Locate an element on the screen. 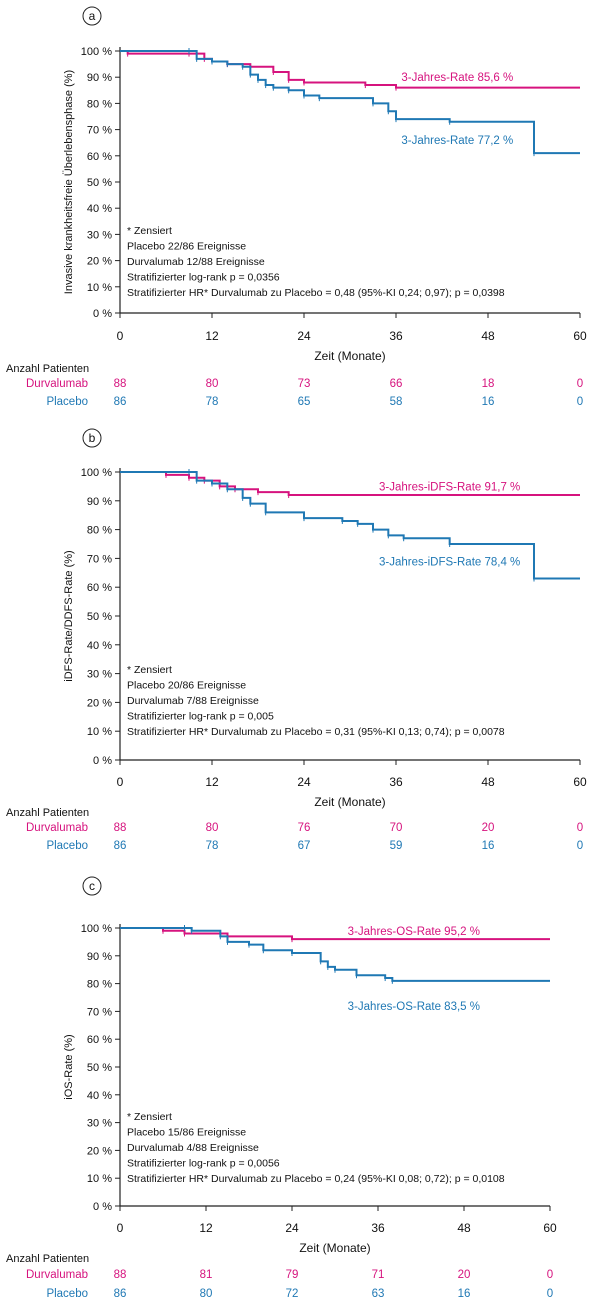 The image size is (600, 1311). risk-count-placebo: 72 is located at coordinates (292, 1294).